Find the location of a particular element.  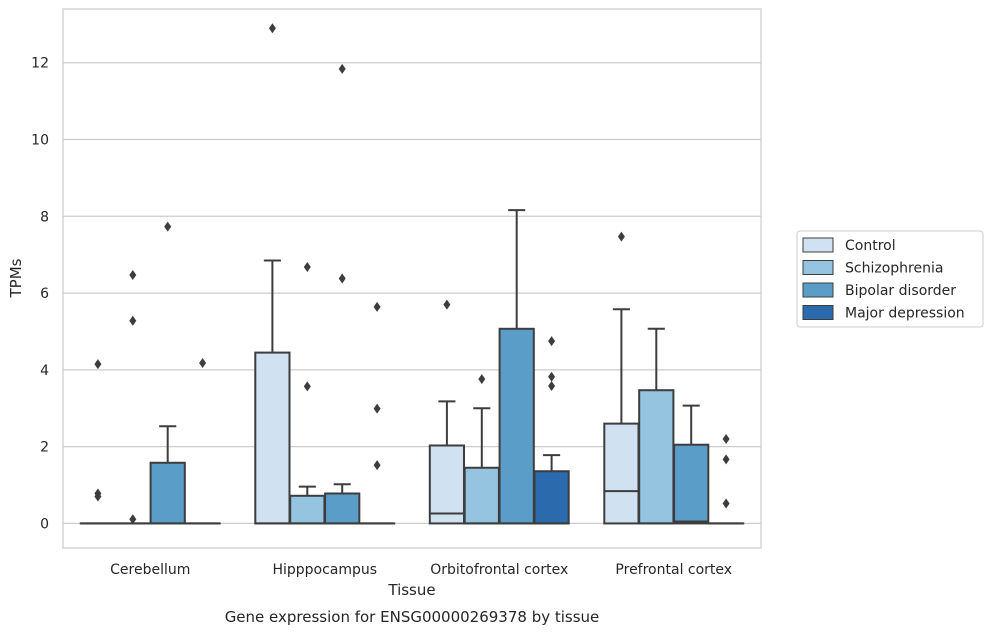

x-axis-label: Tissue is located at coordinates (411, 590).